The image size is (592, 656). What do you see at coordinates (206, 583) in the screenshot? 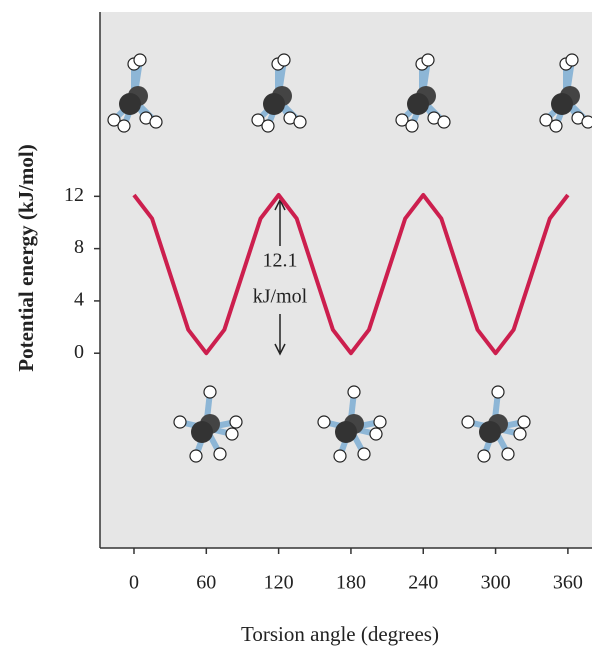
I see `x-tick-label: 60` at bounding box center [206, 583].